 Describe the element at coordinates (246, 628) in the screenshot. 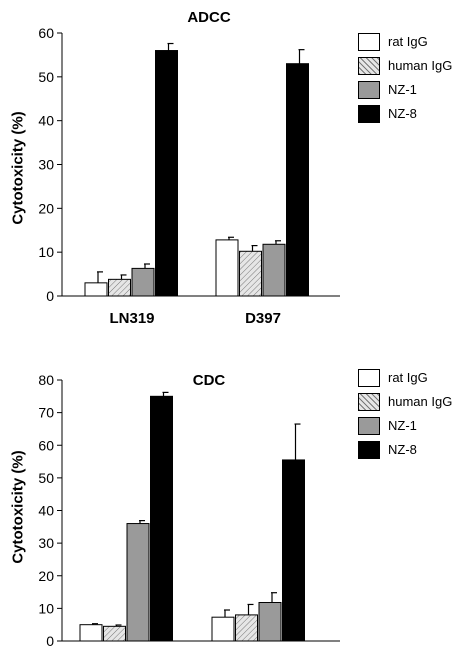

I see `bar-cdc-d397-human-igg` at that location.